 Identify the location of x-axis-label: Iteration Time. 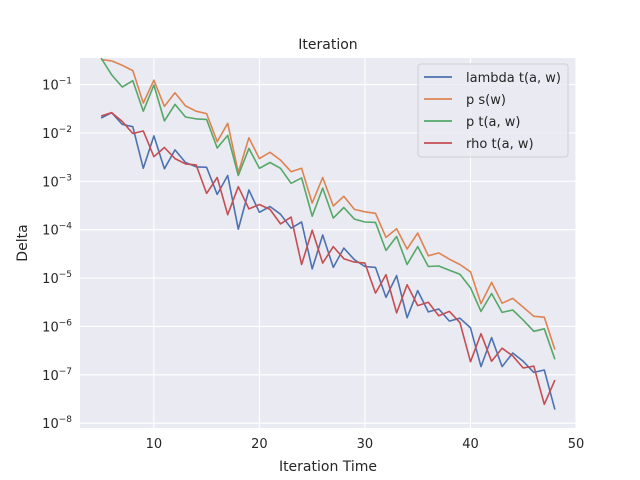
(328, 467).